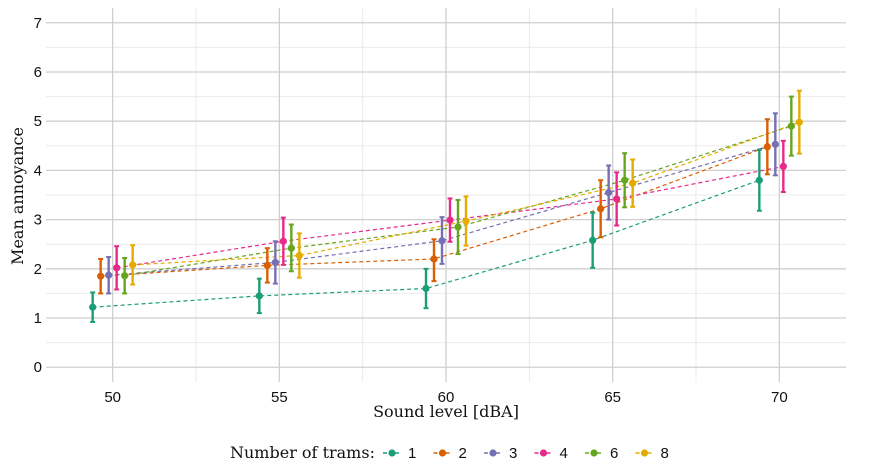 The image size is (871, 469). I want to click on y-tick-label: 7, so click(38, 23).